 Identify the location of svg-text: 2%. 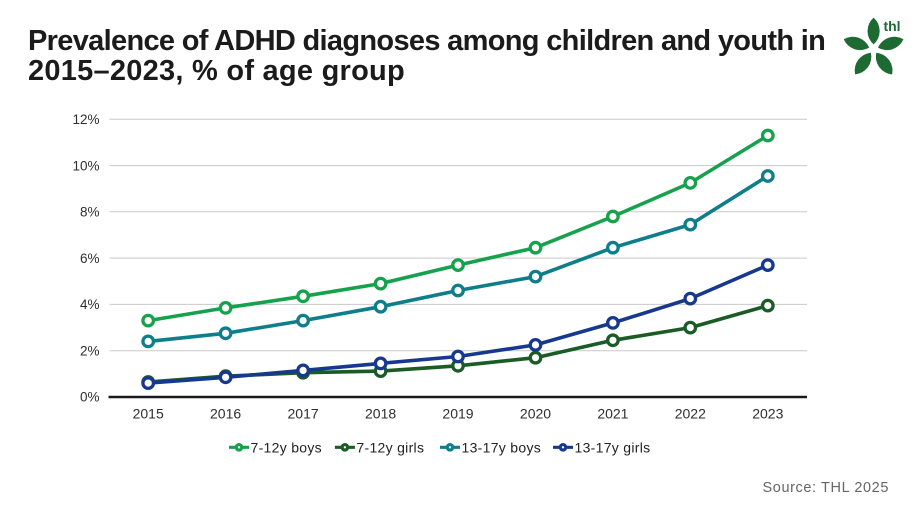
(90, 350).